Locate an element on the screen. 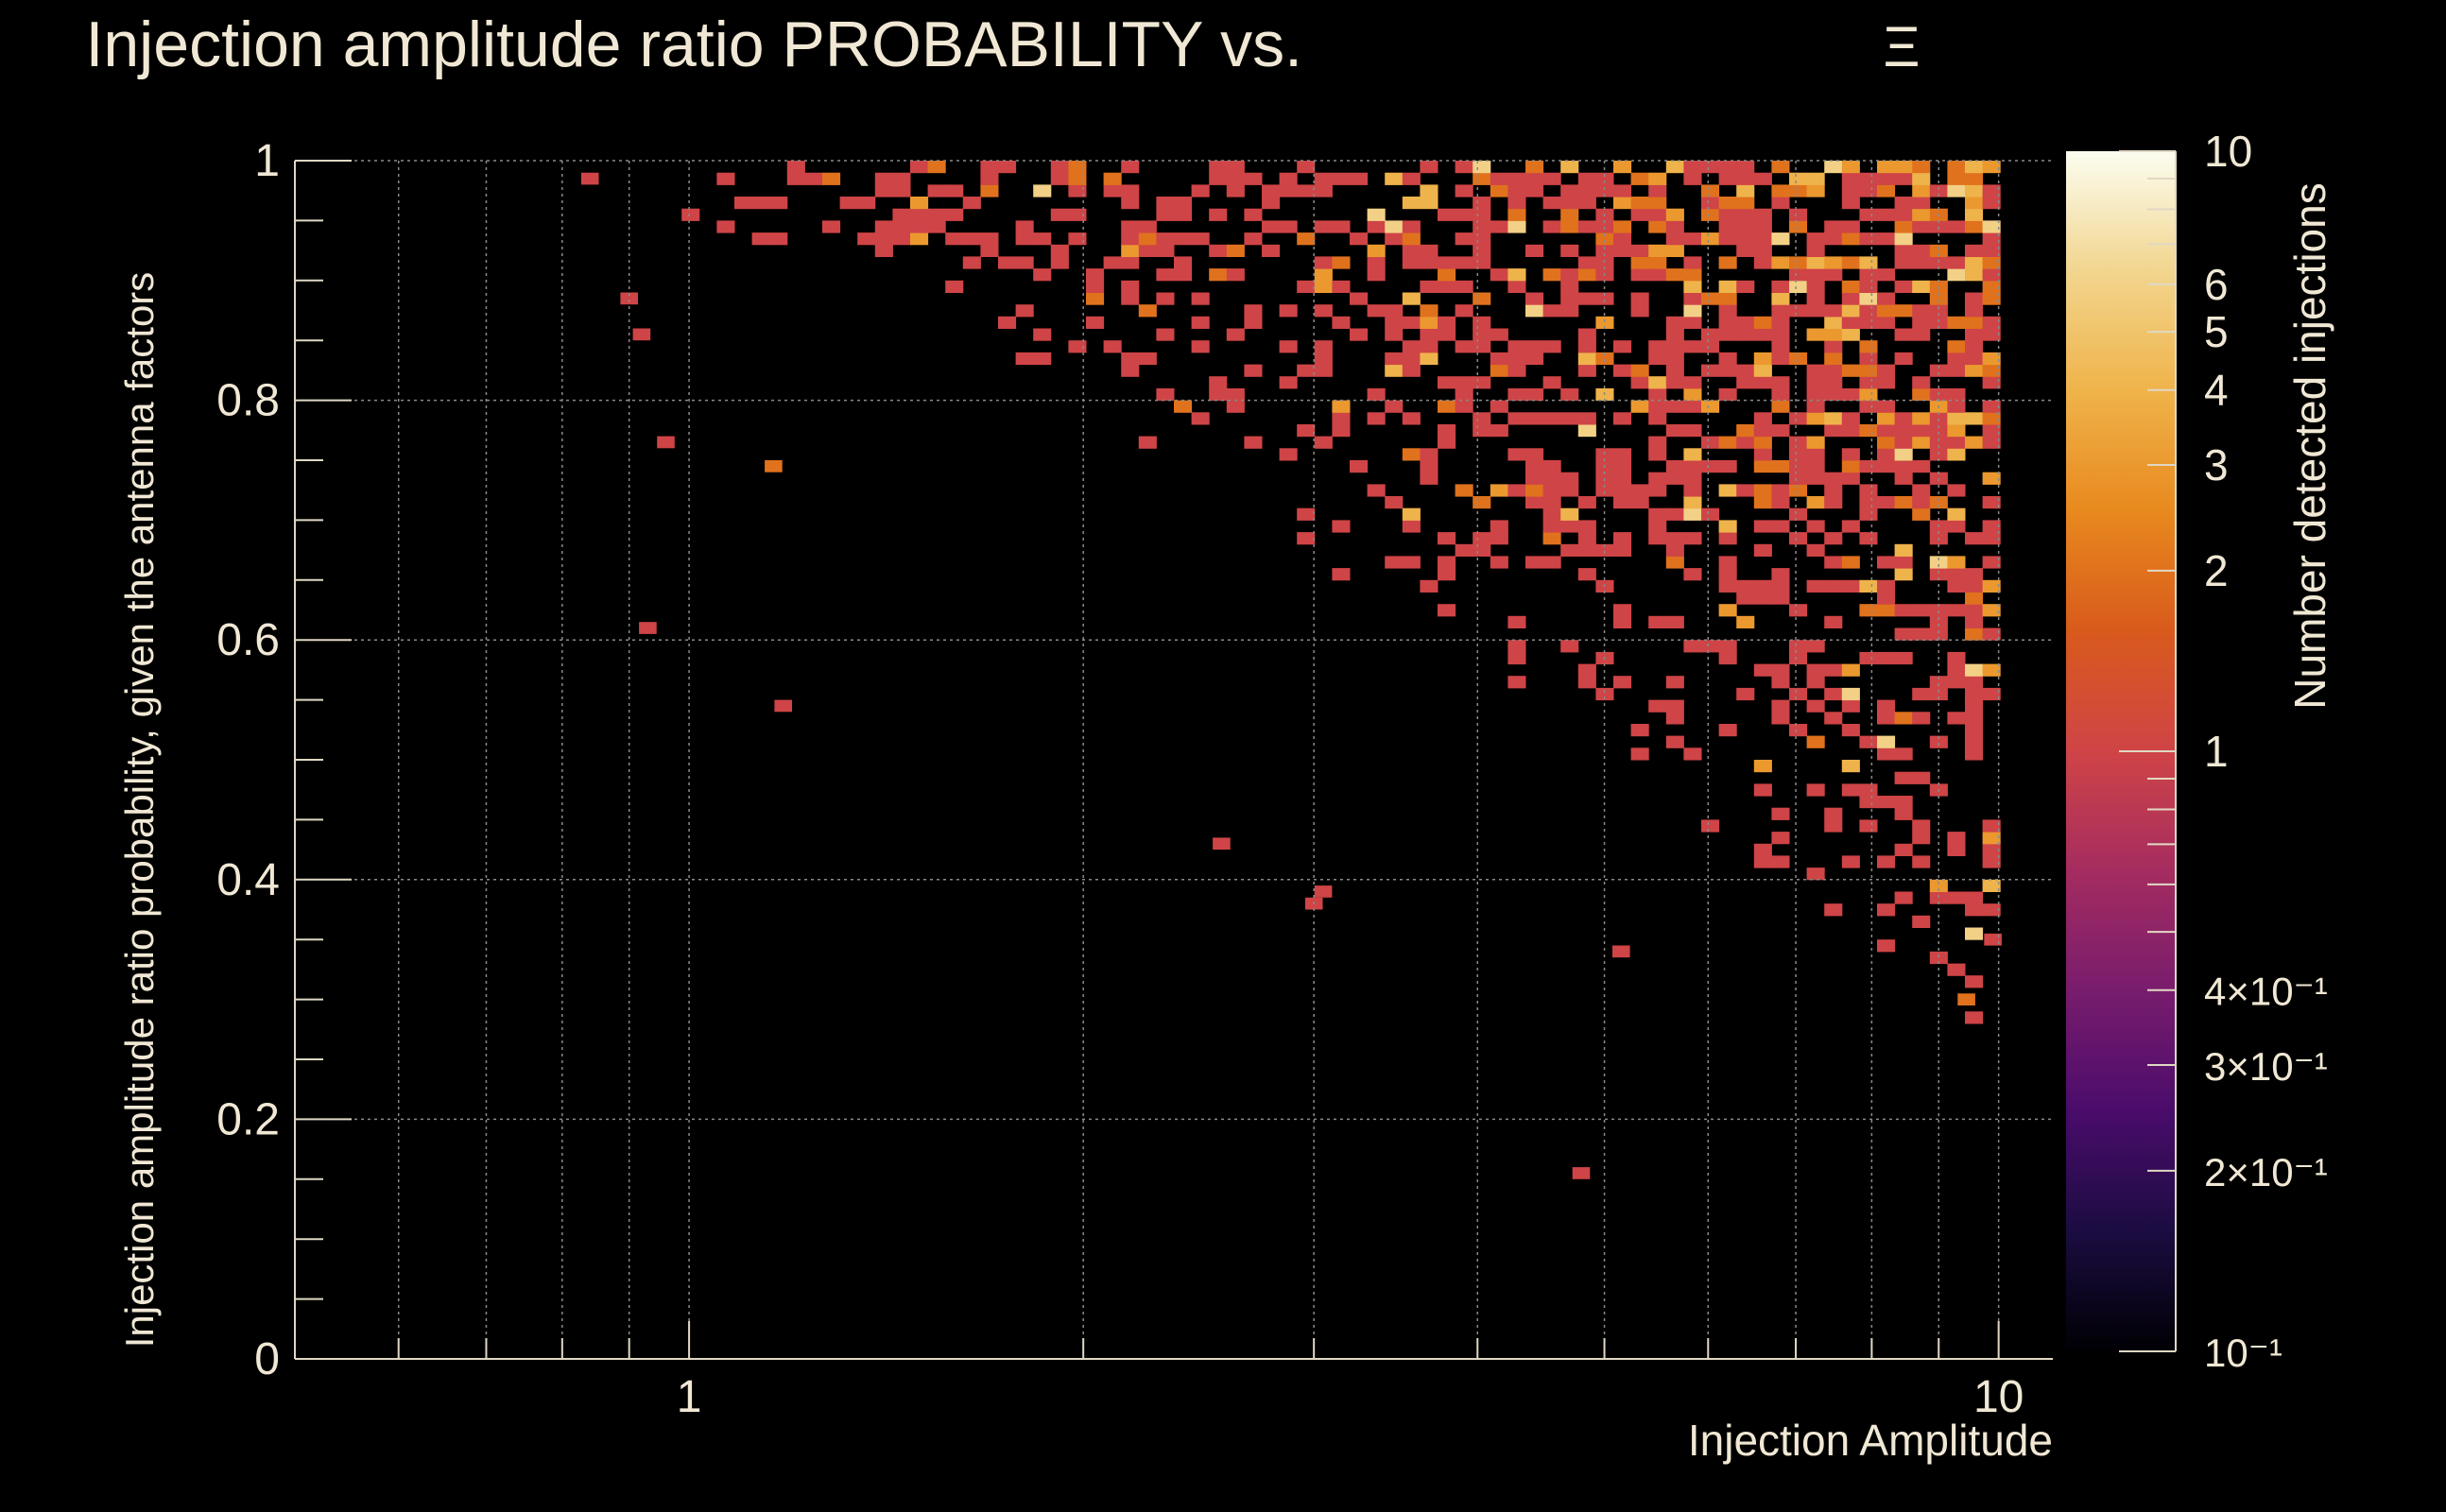 This screenshot has width=2446, height=1512. x-axis-label: Injection Amplitude is located at coordinates (1870, 1440).